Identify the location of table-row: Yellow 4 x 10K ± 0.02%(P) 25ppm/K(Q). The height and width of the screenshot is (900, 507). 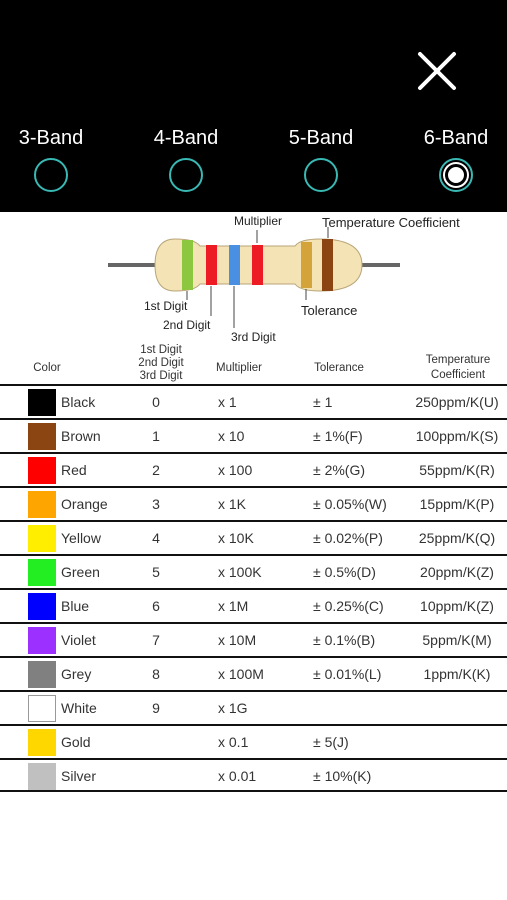
(253, 537).